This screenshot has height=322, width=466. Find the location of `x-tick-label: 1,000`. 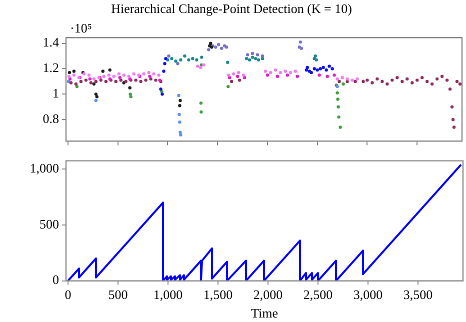

x-tick-label: 1,000 is located at coordinates (168, 294).